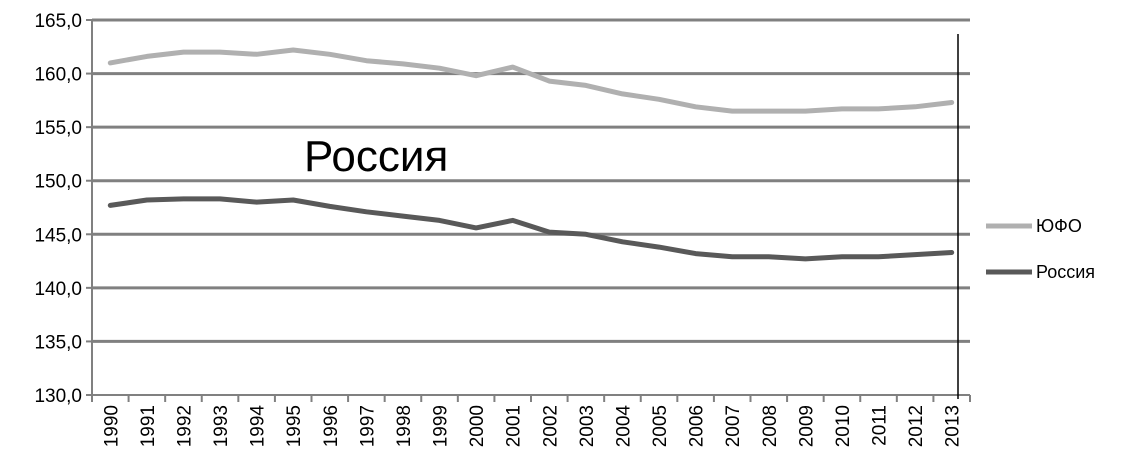  What do you see at coordinates (514, 426) in the screenshot?
I see `x-tick-label: 2001` at bounding box center [514, 426].